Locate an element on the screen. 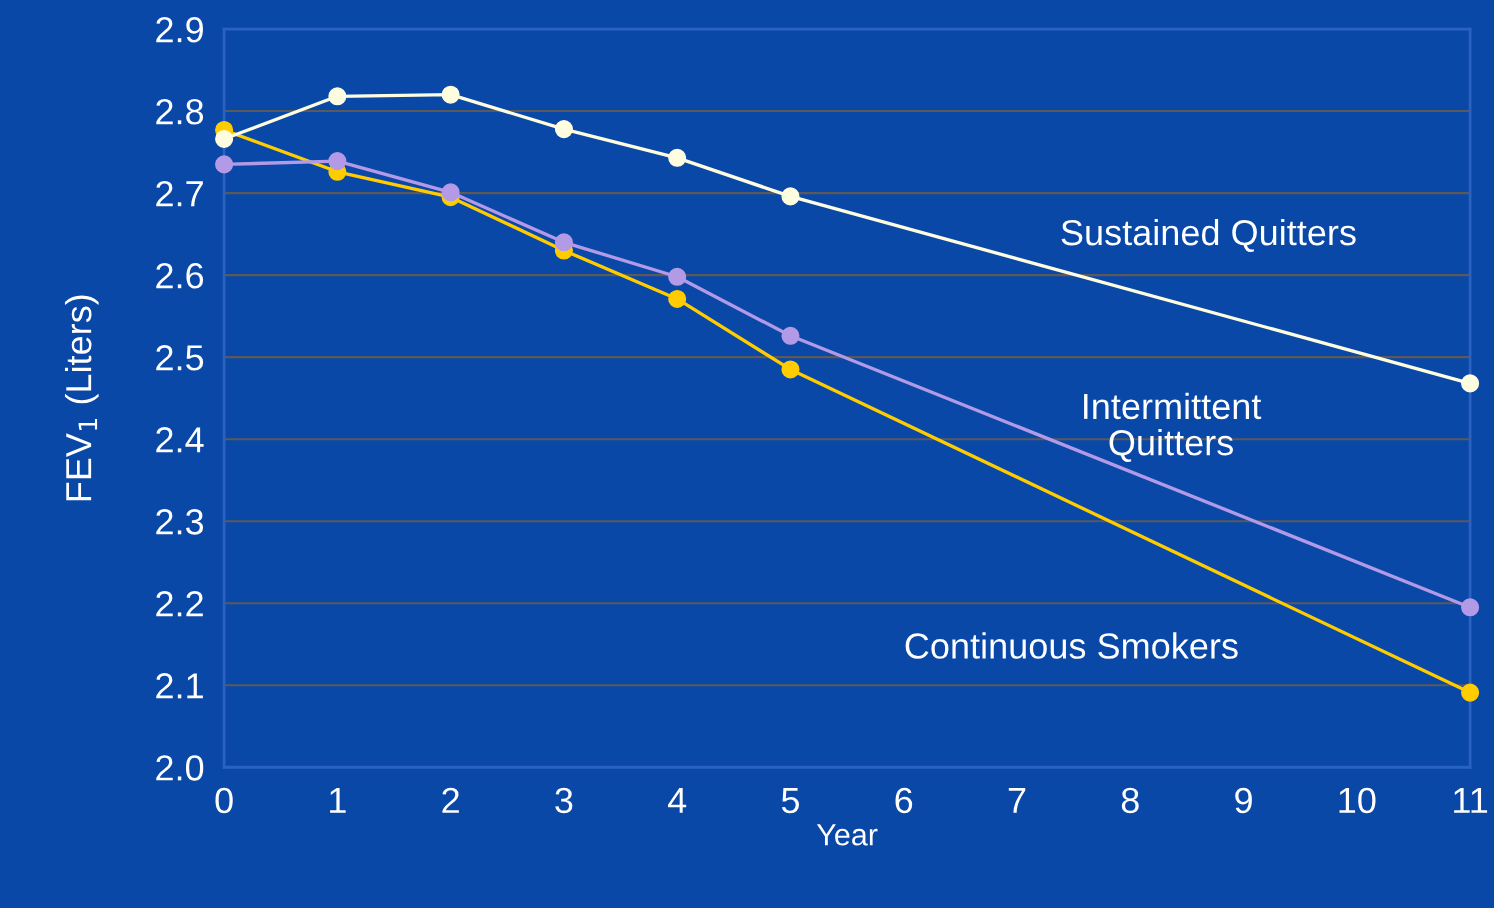 The width and height of the screenshot is (1494, 908). x-tick-label: 6 is located at coordinates (904, 800).